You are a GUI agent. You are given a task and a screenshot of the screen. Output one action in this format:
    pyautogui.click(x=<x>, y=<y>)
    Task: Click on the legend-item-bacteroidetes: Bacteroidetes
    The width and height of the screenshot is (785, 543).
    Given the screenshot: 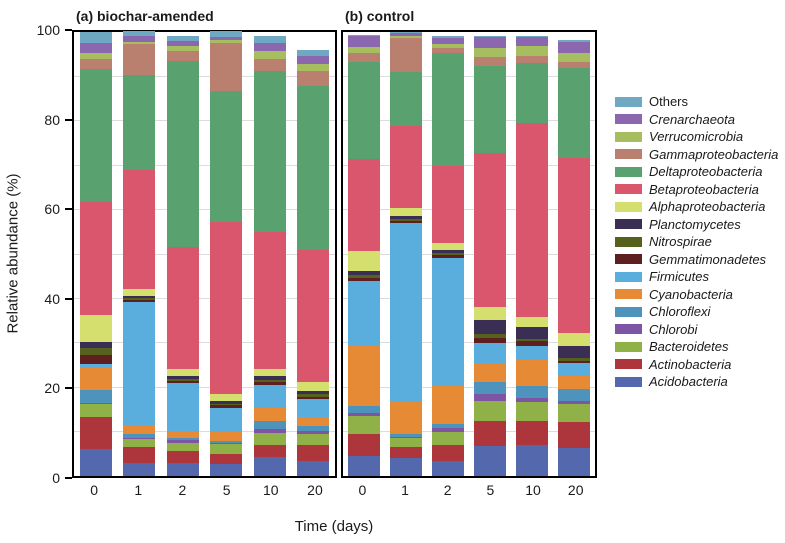 What is the action you would take?
    pyautogui.click(x=696, y=347)
    